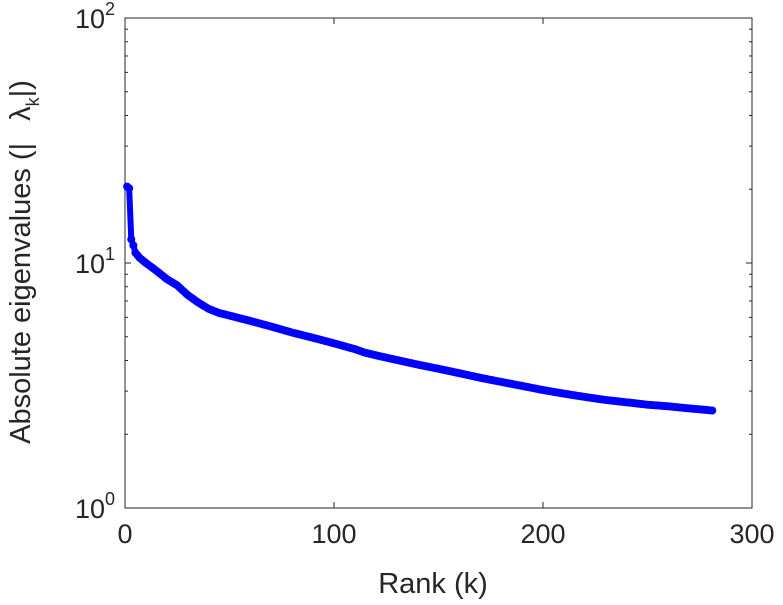 The image size is (783, 605). Describe the element at coordinates (124, 534) in the screenshot. I see `x-tick-label: 0` at that location.